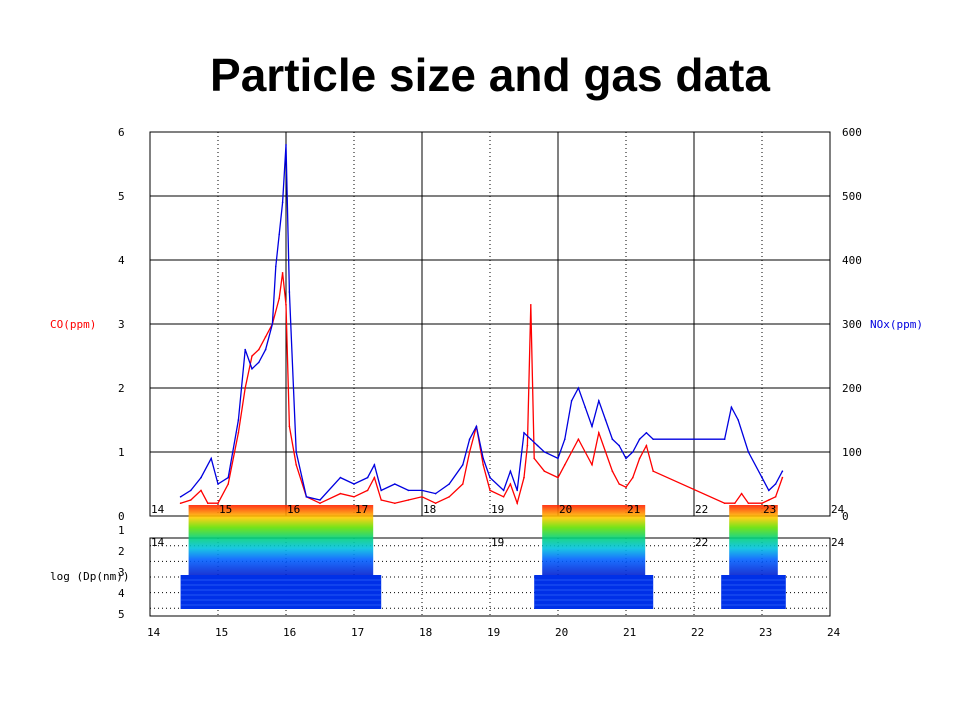 This screenshot has width=960, height=720. Describe the element at coordinates (852, 132) in the screenshot. I see `y-right-tick-label: 600` at that location.